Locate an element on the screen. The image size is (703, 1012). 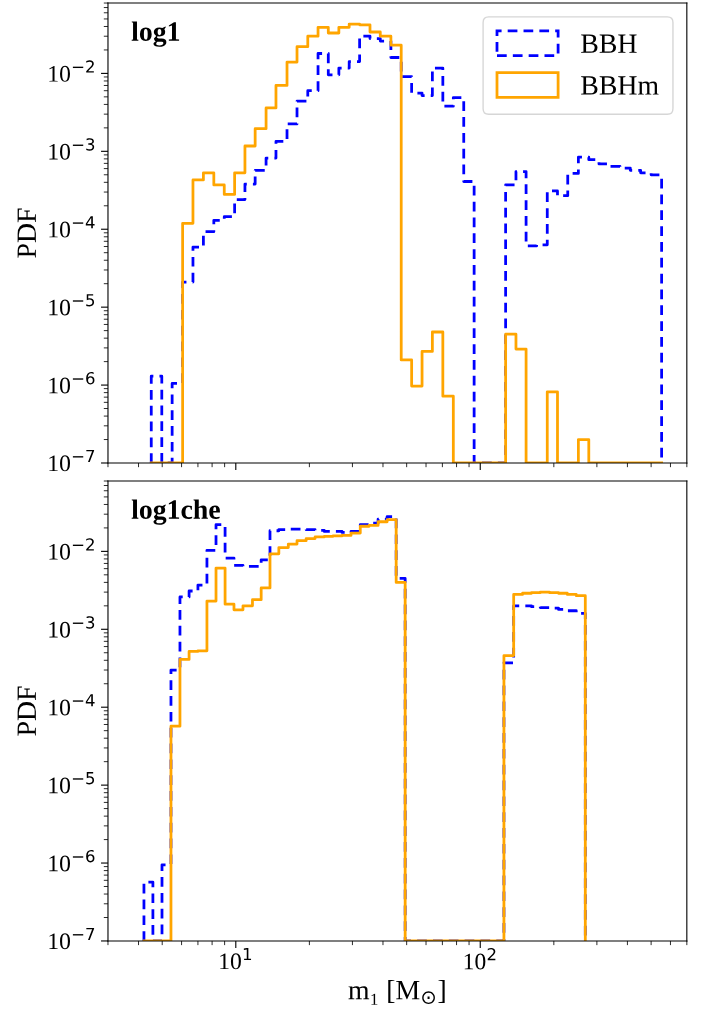
x-axis-title: m₁ [M$_{⊙}$] is located at coordinates (396, 992).